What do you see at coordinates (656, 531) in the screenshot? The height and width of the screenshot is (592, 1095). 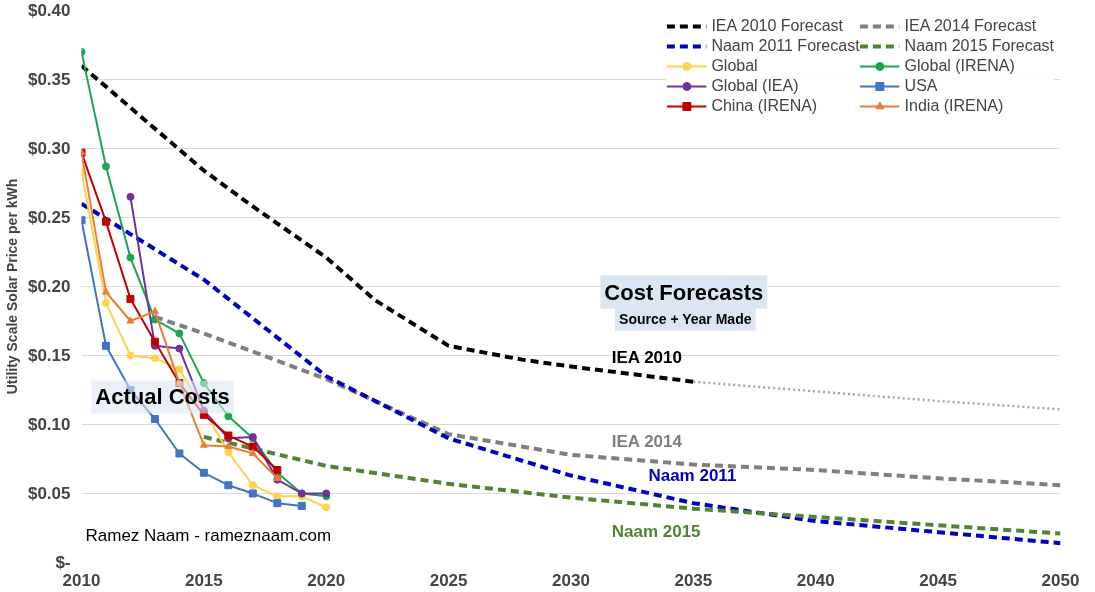 I see `annotation: Naam 2015` at bounding box center [656, 531].